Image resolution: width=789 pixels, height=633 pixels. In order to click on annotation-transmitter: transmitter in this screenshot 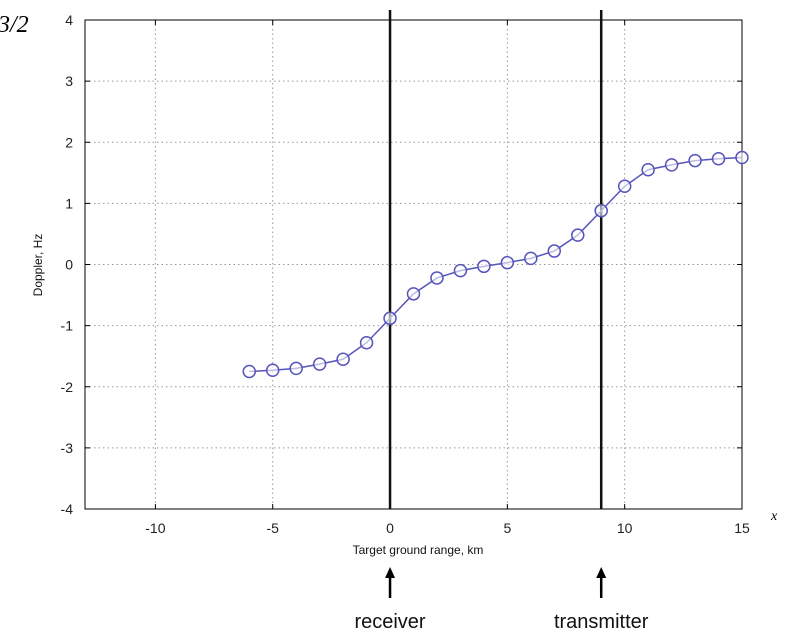, I will do `click(601, 622)`.